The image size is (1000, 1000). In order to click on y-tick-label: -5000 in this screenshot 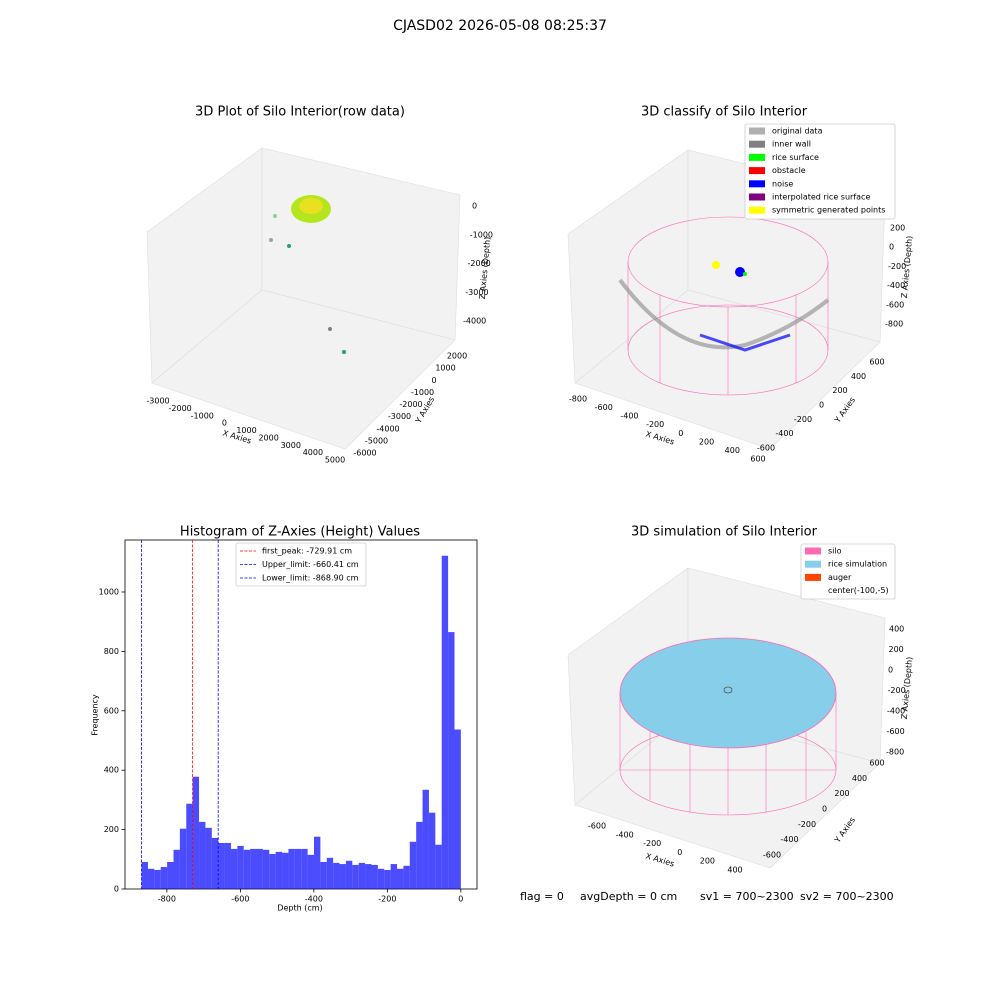, I will do `click(376, 440)`.